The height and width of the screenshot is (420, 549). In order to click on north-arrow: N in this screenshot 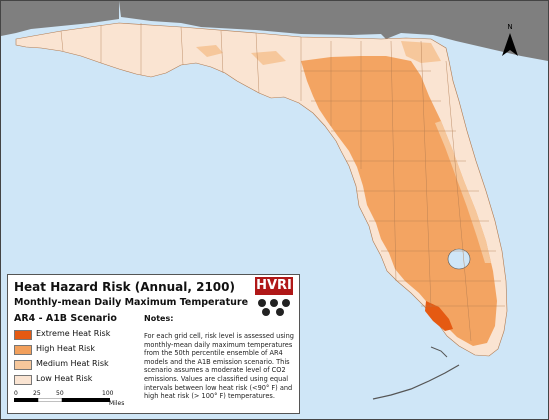, I will do `click(510, 41)`.